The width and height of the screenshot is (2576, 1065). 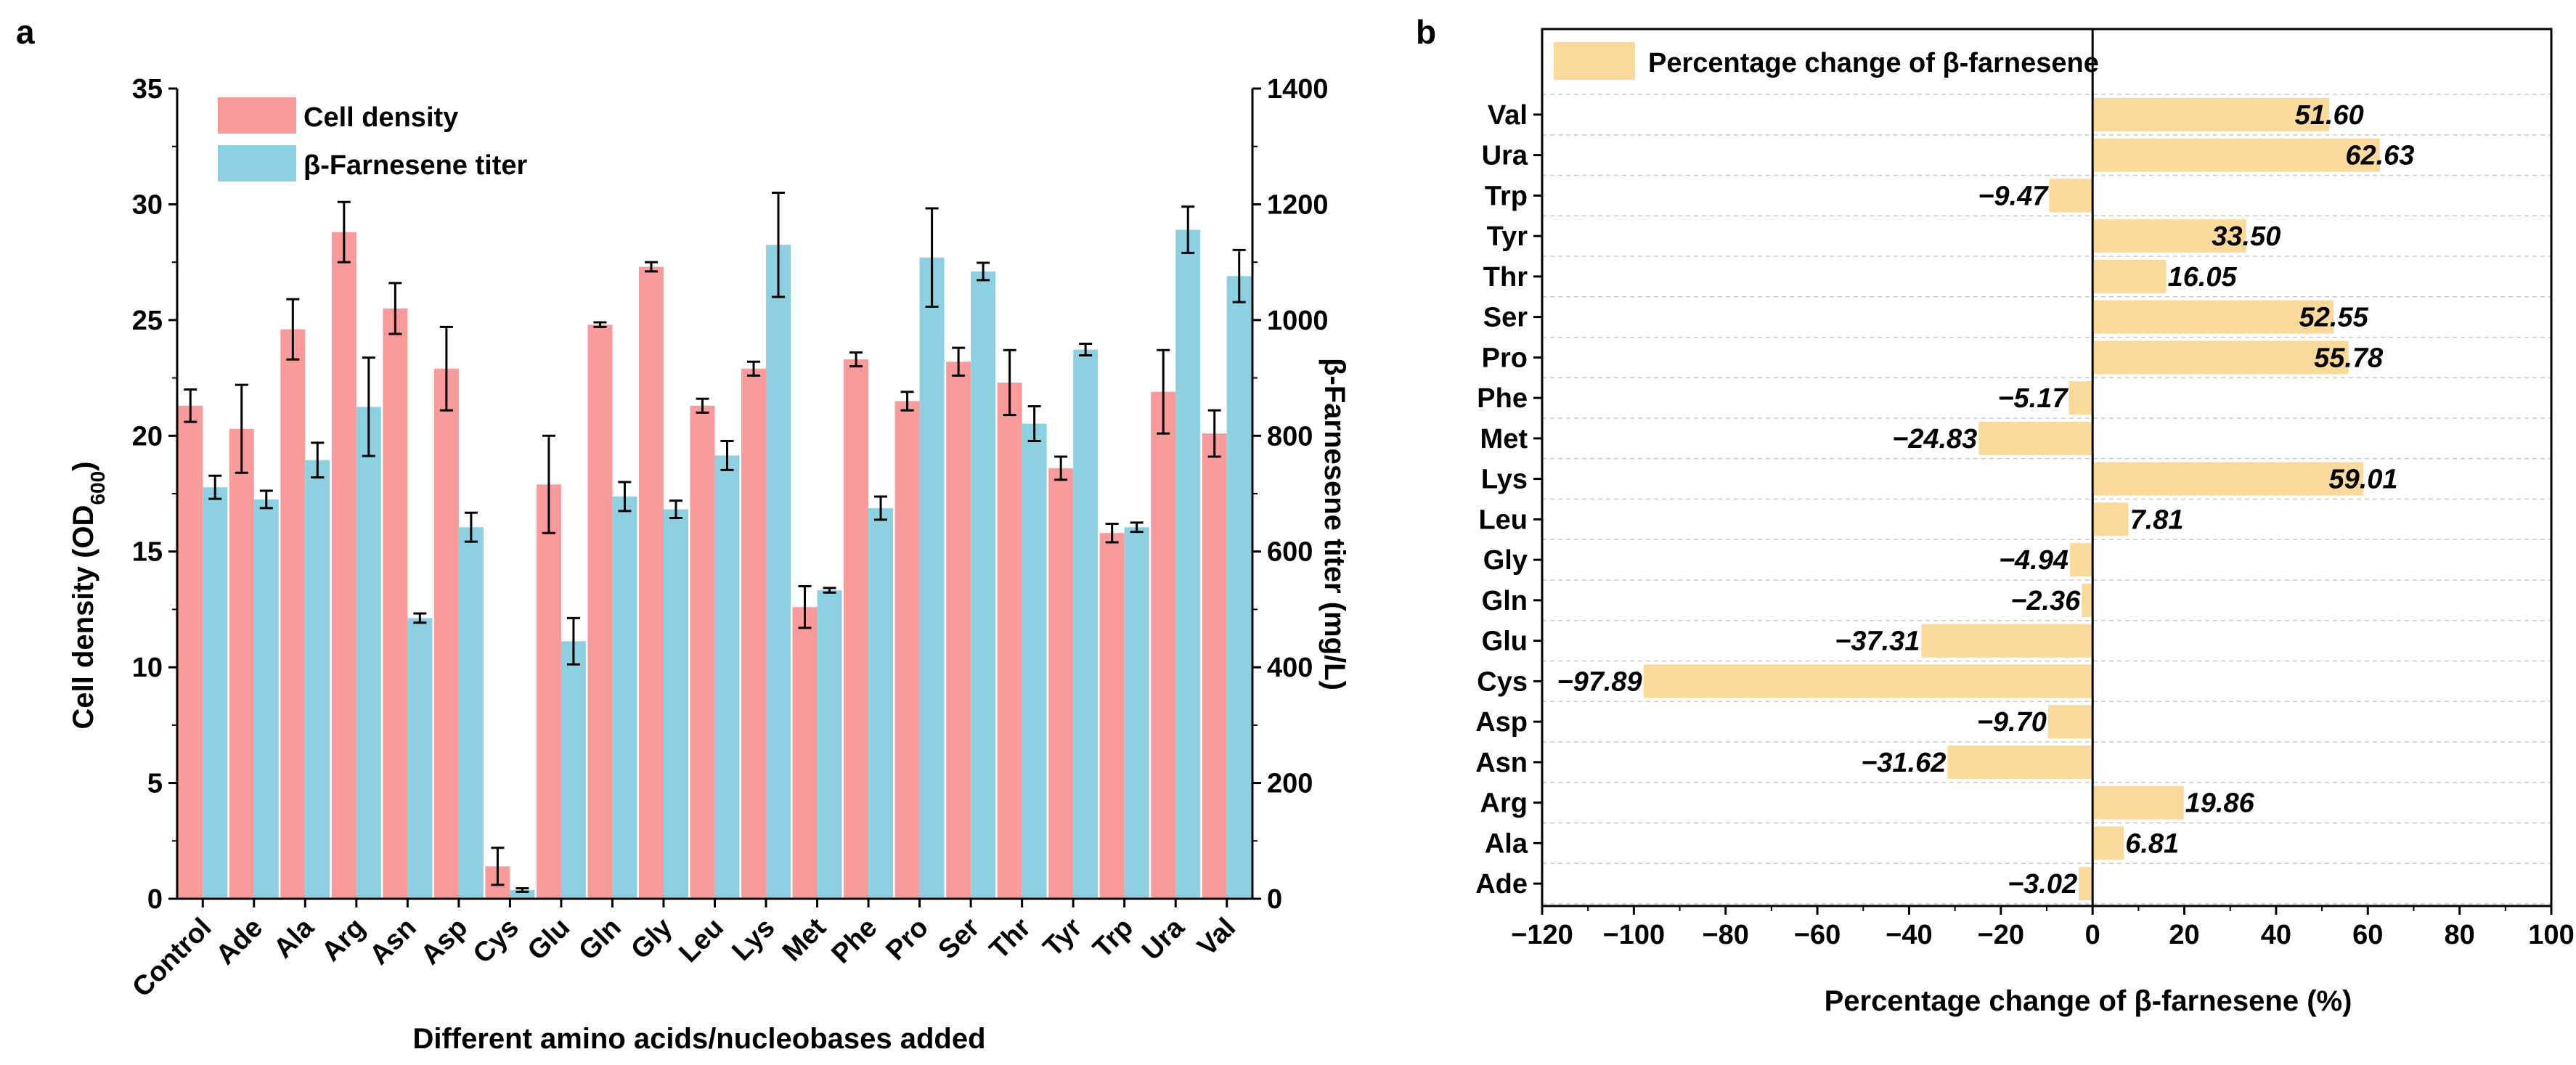 I want to click on x-tick-label-met: Met, so click(x=804, y=939).